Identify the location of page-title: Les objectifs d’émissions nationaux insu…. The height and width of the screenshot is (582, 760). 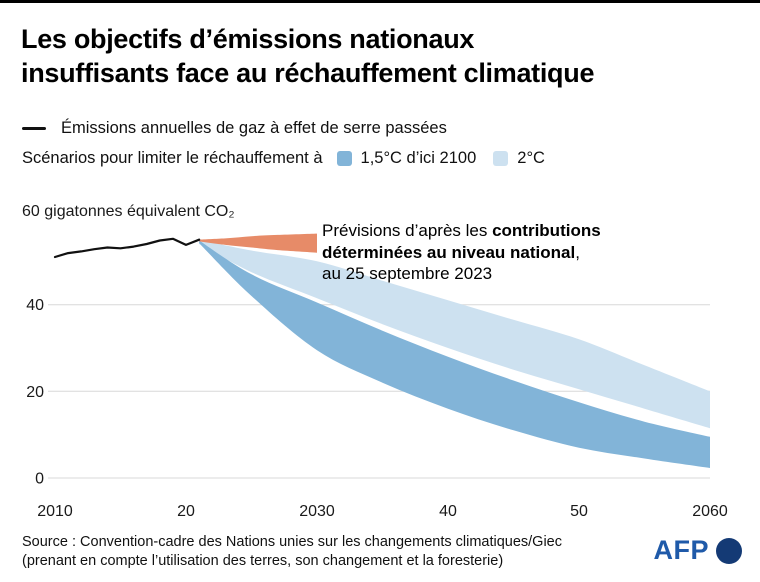
(307, 56).